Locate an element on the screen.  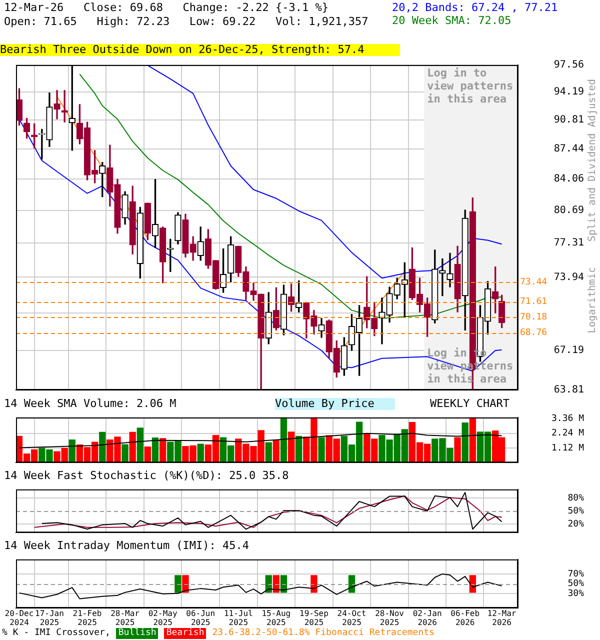
x-tick-label: 19-Sep 2025 is located at coordinates (314, 618).